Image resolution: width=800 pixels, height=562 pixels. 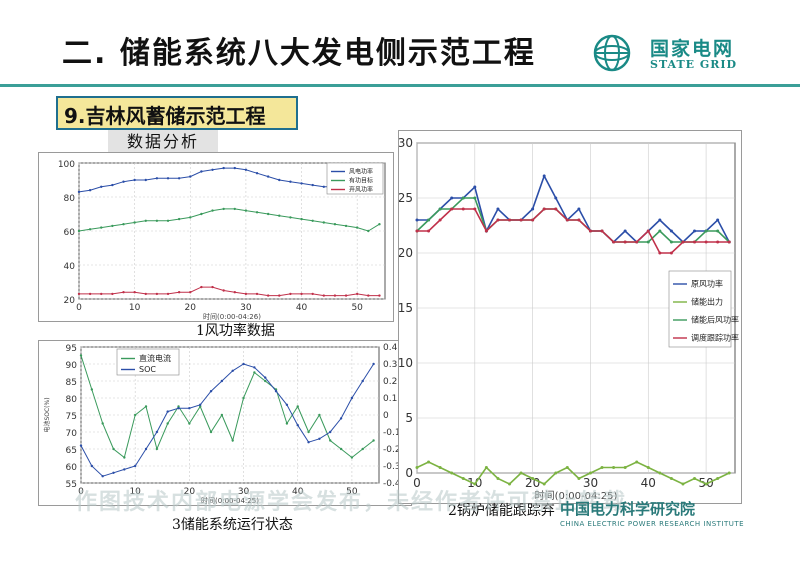 What do you see at coordinates (361, 190) in the screenshot?
I see `legend-label: 弃风功率` at bounding box center [361, 190].